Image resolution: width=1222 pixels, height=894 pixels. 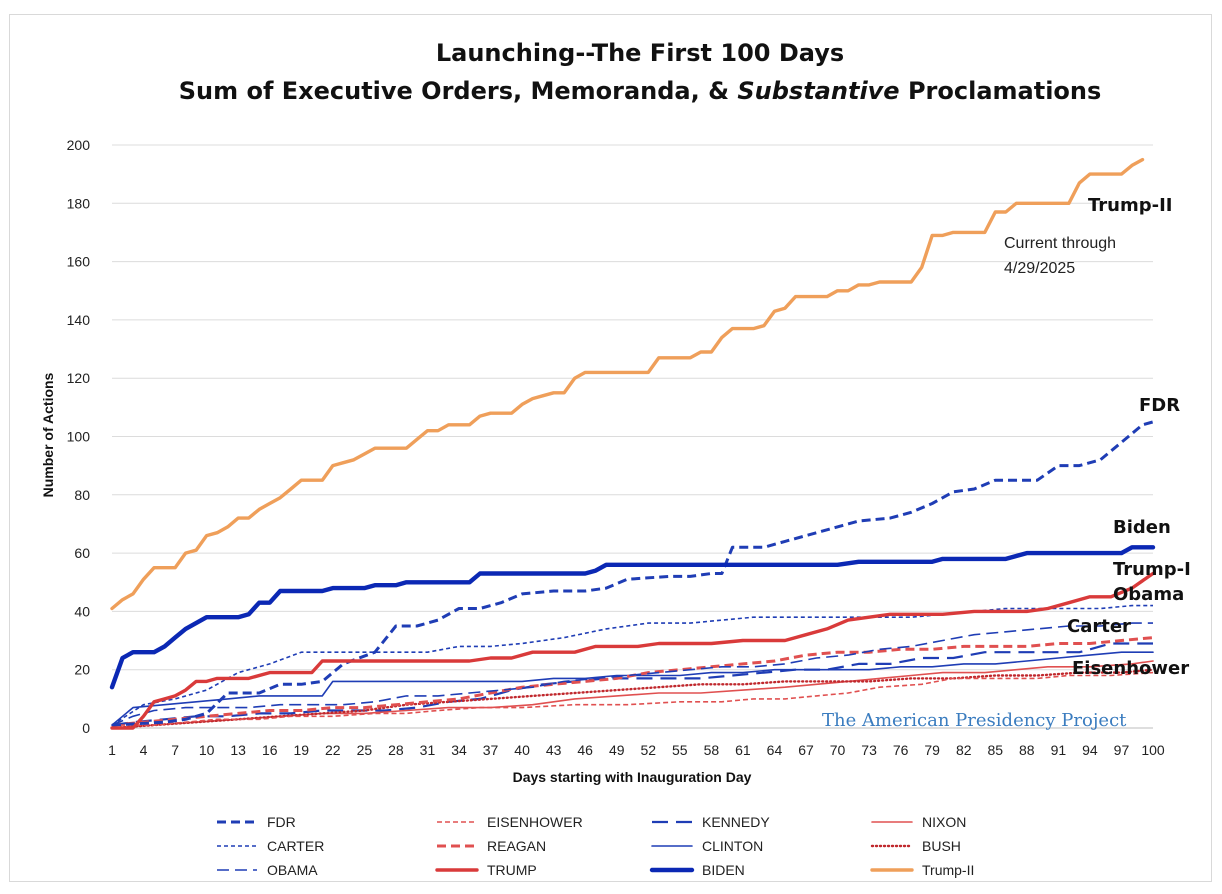 I want to click on legend-label-trump: TRUMP, so click(x=512, y=870).